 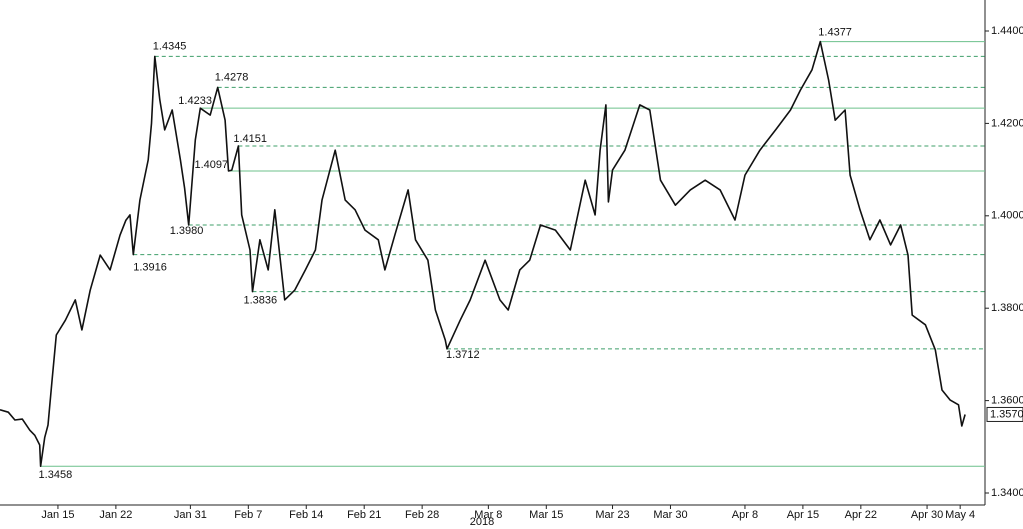 I want to click on x-tick-label: Apr 22, so click(x=861, y=515).